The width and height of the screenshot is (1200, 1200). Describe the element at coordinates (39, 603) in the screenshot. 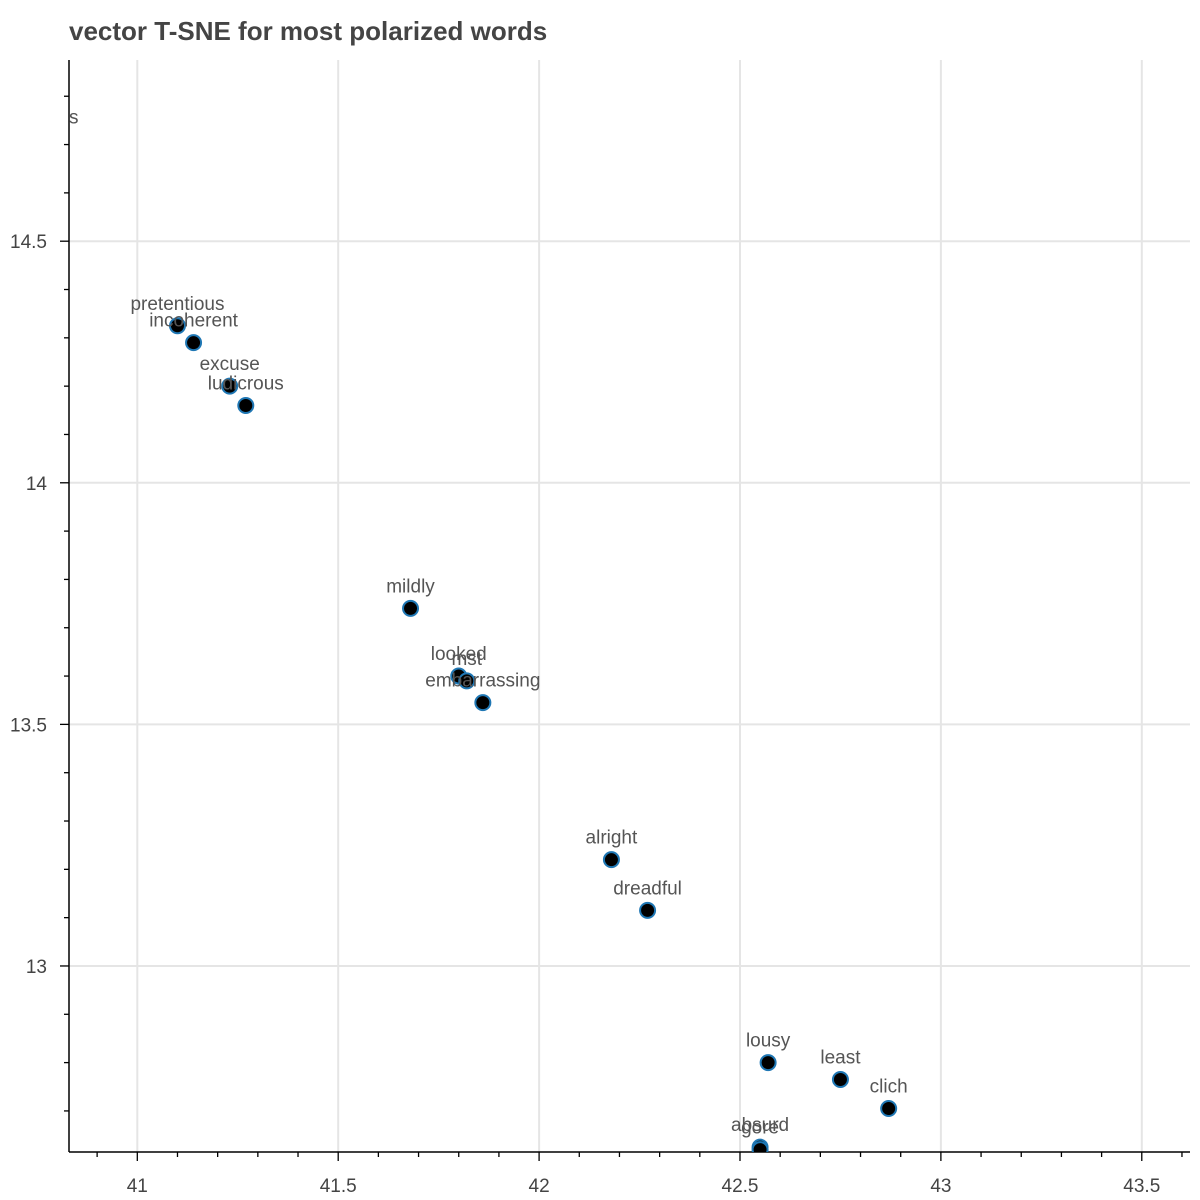

I see `y-axis-ticks: 14.5 14 13.5 13` at that location.